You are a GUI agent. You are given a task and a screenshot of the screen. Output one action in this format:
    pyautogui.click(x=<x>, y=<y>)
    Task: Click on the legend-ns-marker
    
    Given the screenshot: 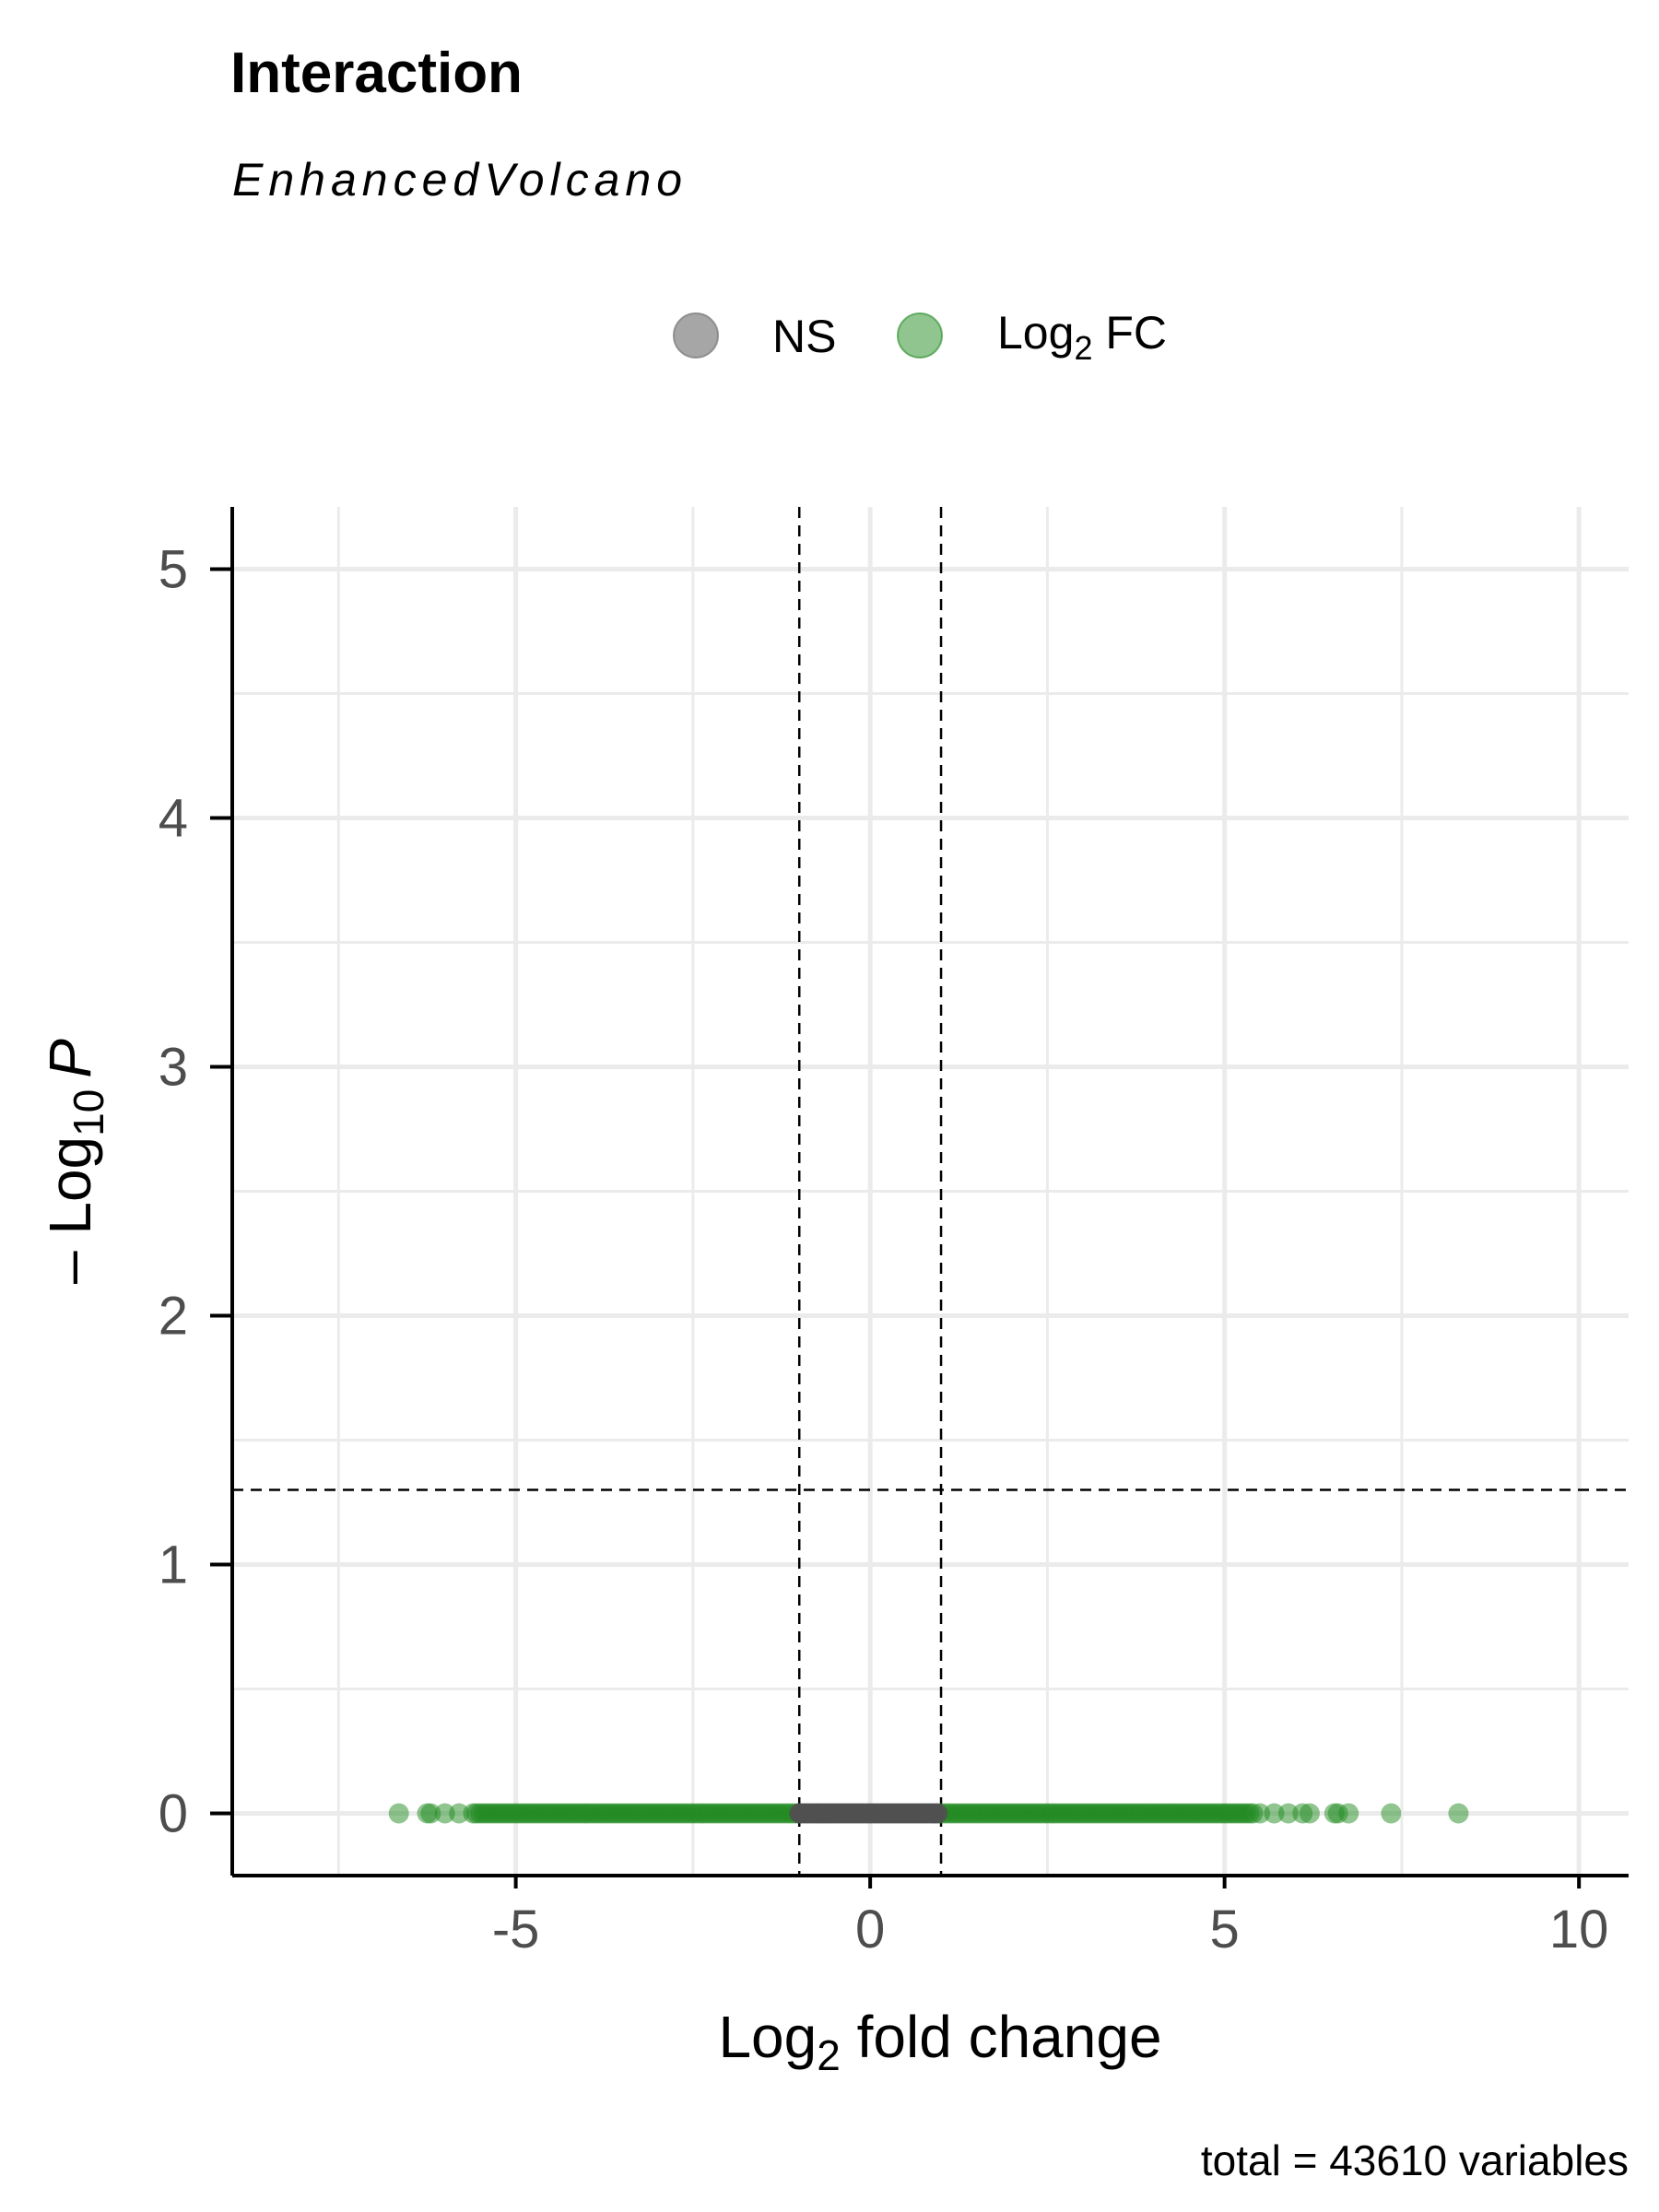 What is the action you would take?
    pyautogui.click(x=696, y=335)
    